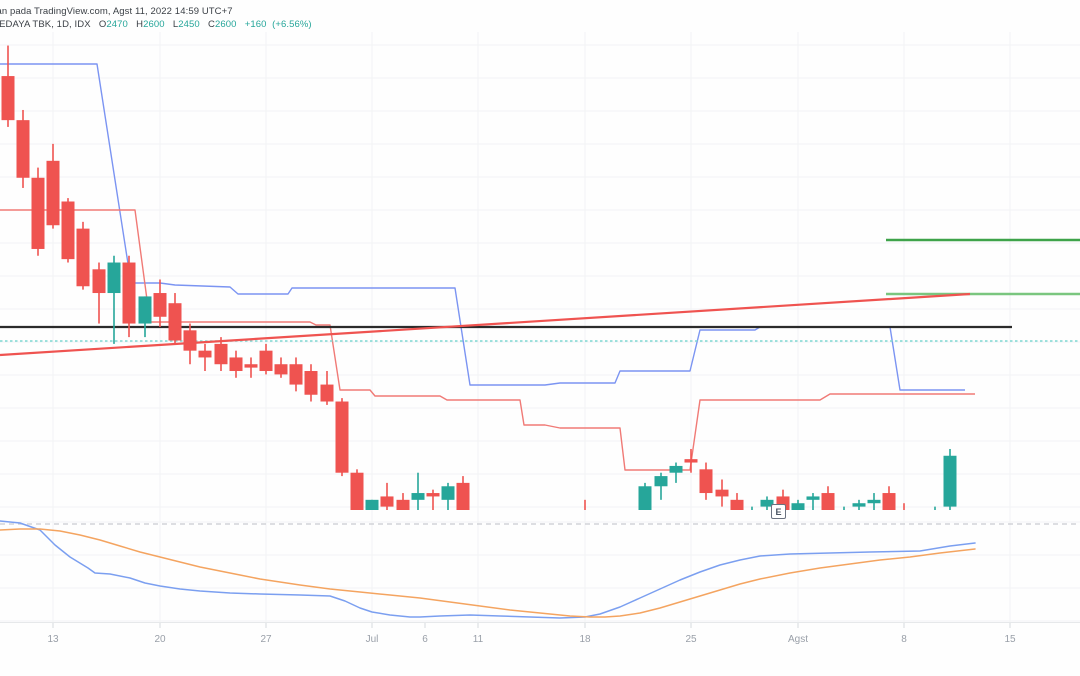 Image resolution: width=1080 pixels, height=676 pixels. What do you see at coordinates (117, 24) in the screenshot?
I see `open-value: 2470` at bounding box center [117, 24].